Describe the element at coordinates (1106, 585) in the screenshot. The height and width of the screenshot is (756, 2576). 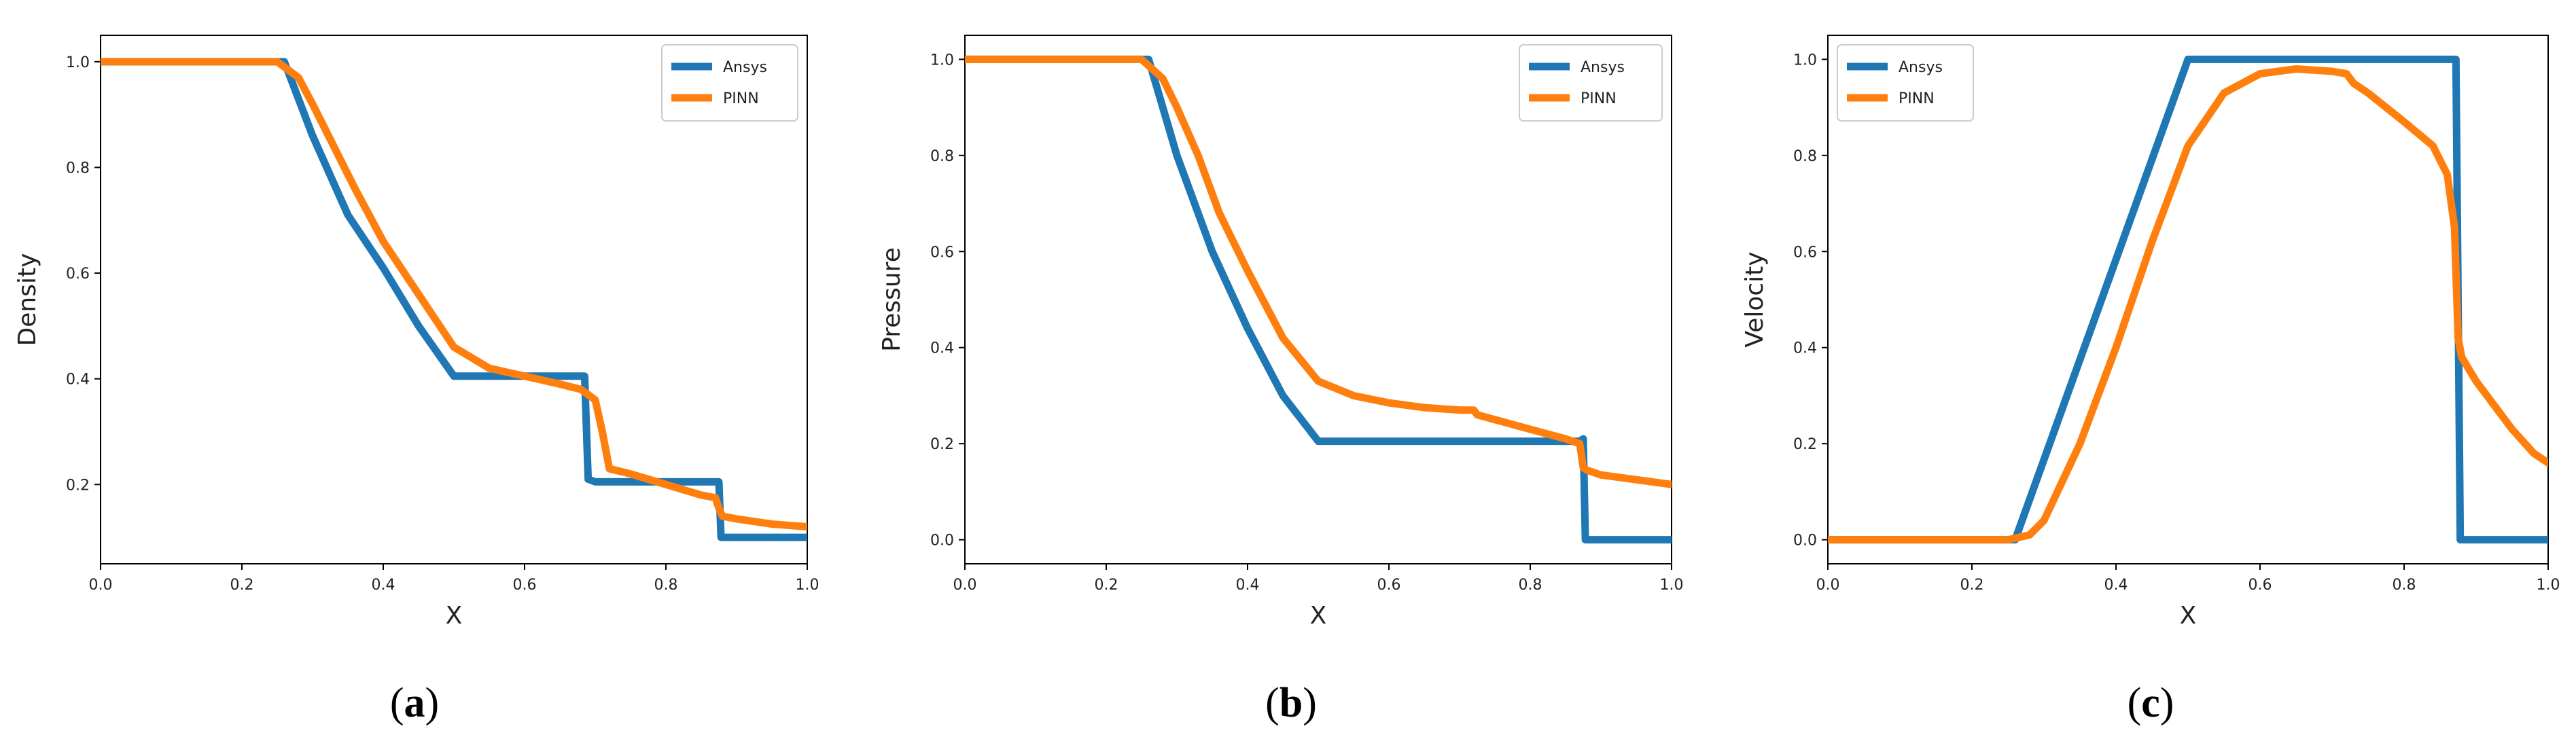
I see `chart-b-xtick-label: 0.2` at that location.